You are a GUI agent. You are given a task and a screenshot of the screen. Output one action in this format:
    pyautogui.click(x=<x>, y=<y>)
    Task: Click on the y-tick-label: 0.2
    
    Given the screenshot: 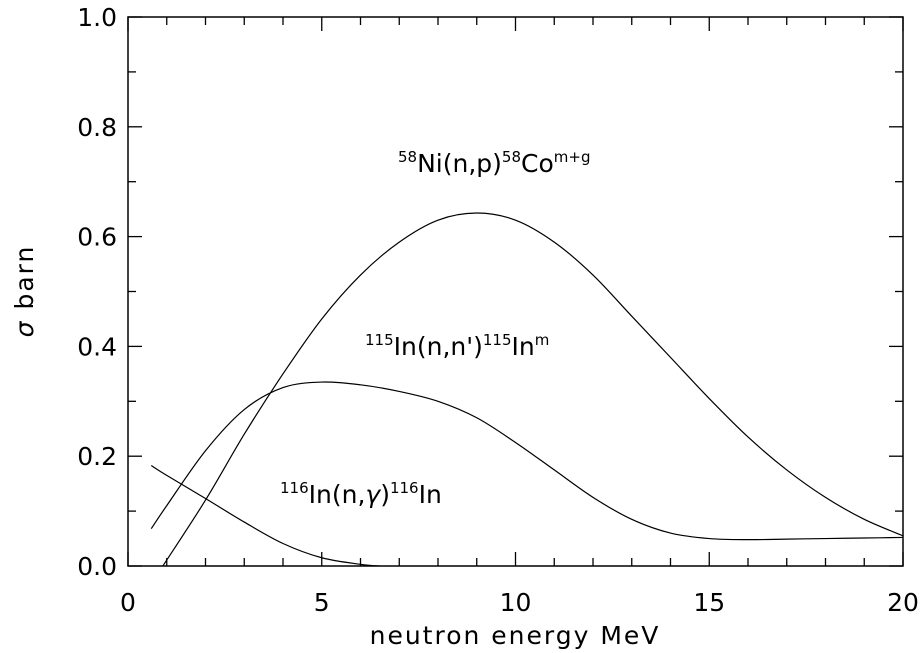 What is the action you would take?
    pyautogui.click(x=97, y=456)
    